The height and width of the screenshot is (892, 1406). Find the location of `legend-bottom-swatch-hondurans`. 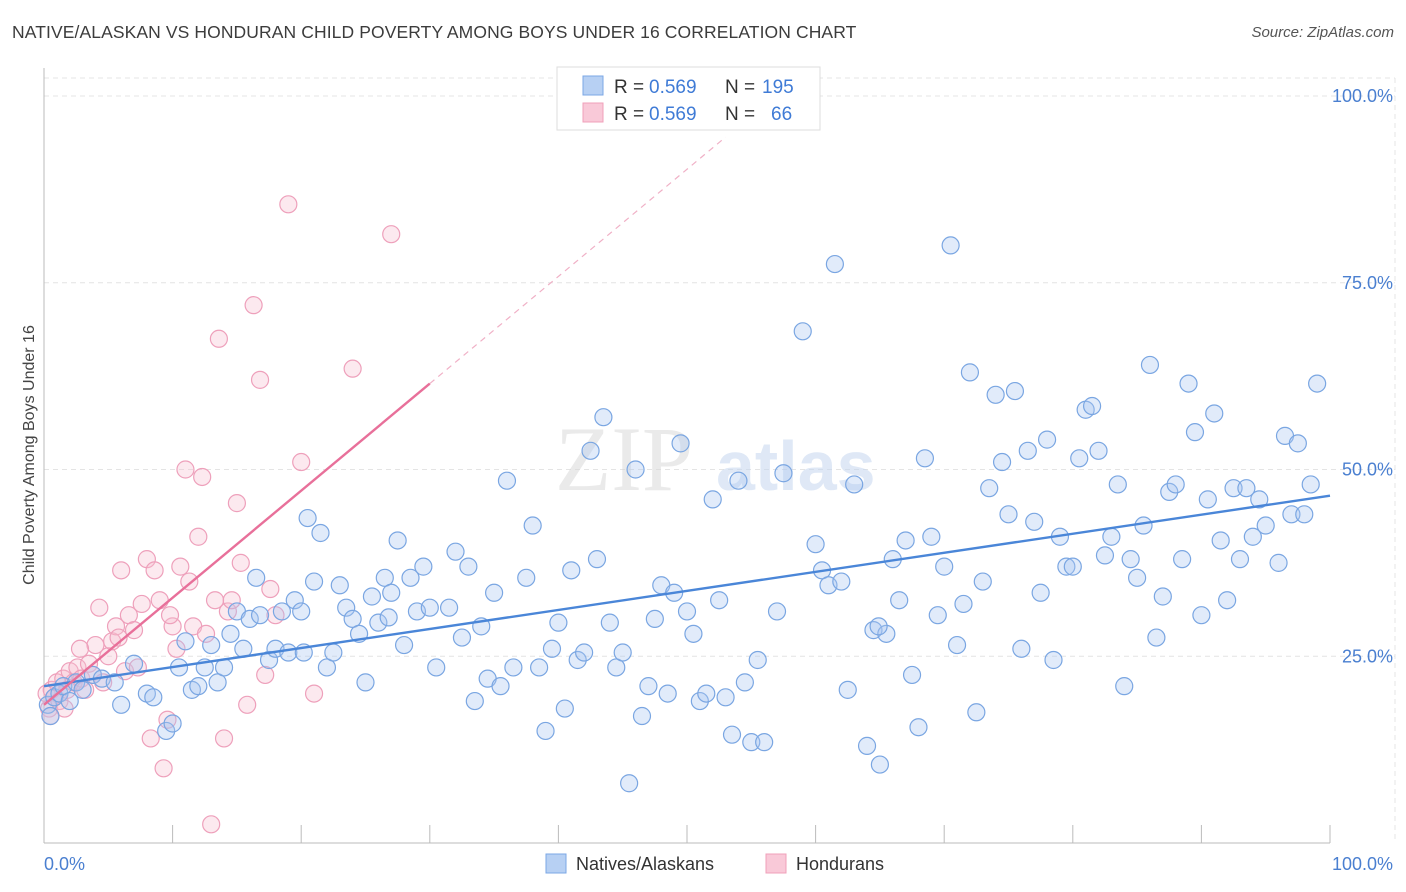

legend-bottom-swatch-hondurans is located at coordinates (776, 863).